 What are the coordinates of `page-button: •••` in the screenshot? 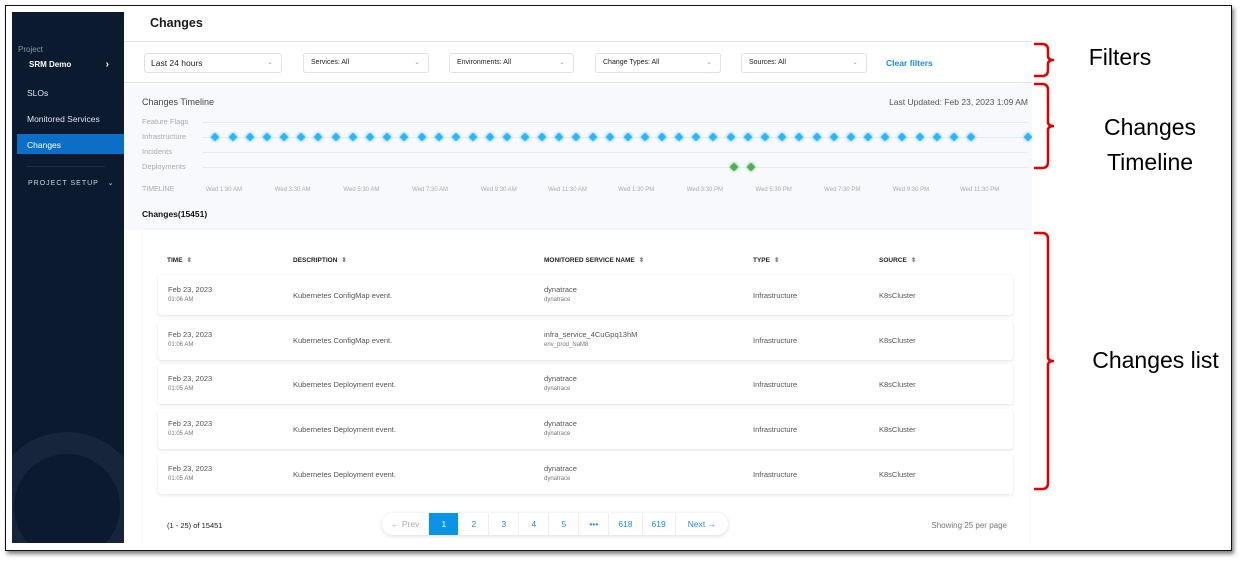 It's located at (594, 524).